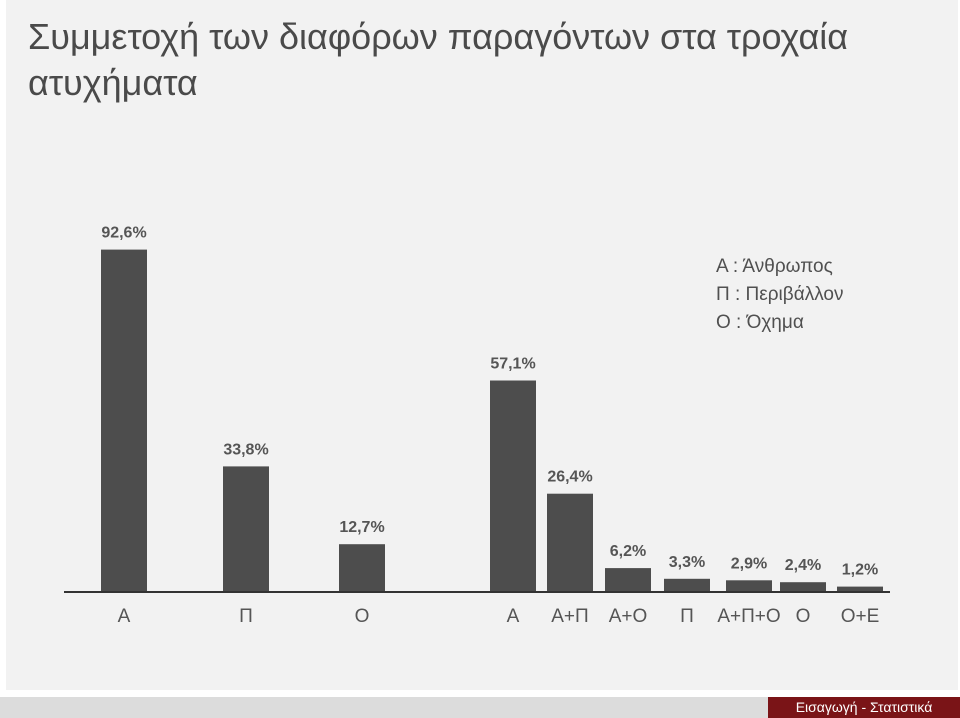 This screenshot has height=718, width=960. What do you see at coordinates (628, 616) in the screenshot?
I see `category-label: Α+Ο` at bounding box center [628, 616].